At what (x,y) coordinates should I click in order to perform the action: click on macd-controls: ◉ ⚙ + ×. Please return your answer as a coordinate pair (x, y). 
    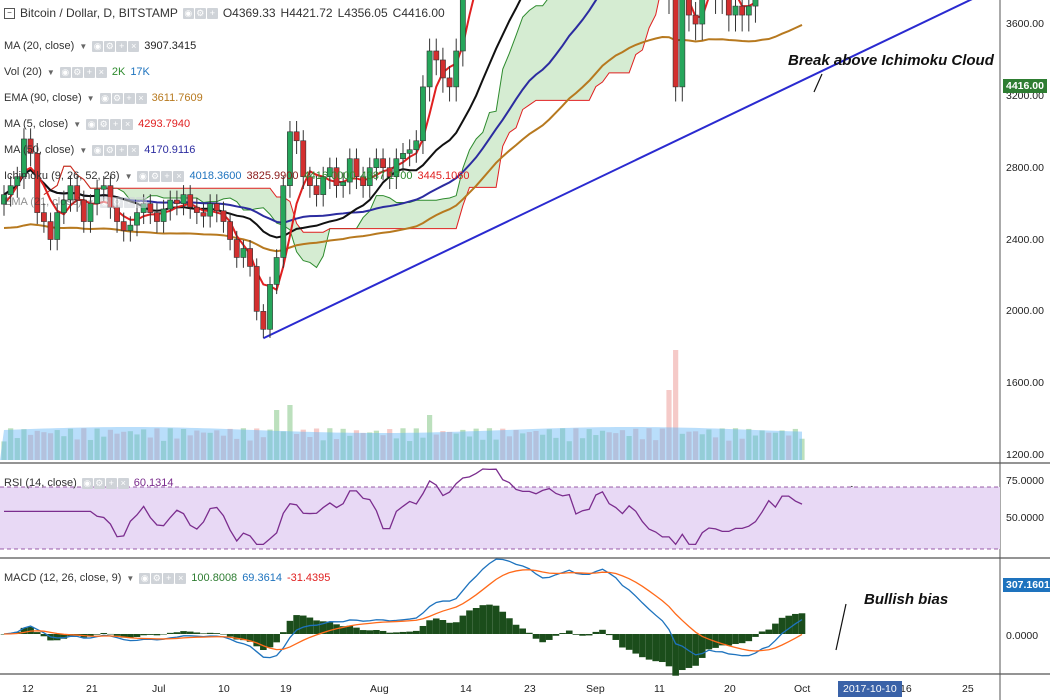
    Looking at the image, I should click on (163, 578).